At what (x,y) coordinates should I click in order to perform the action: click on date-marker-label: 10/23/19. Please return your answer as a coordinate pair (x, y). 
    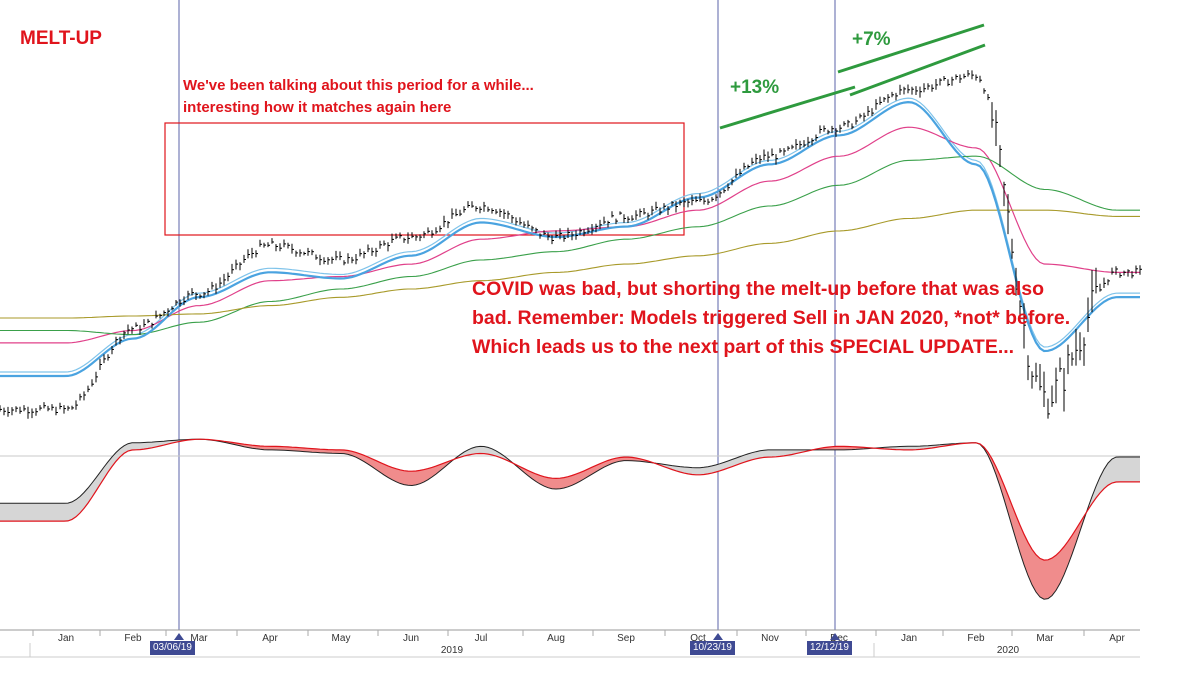
    Looking at the image, I should click on (712, 648).